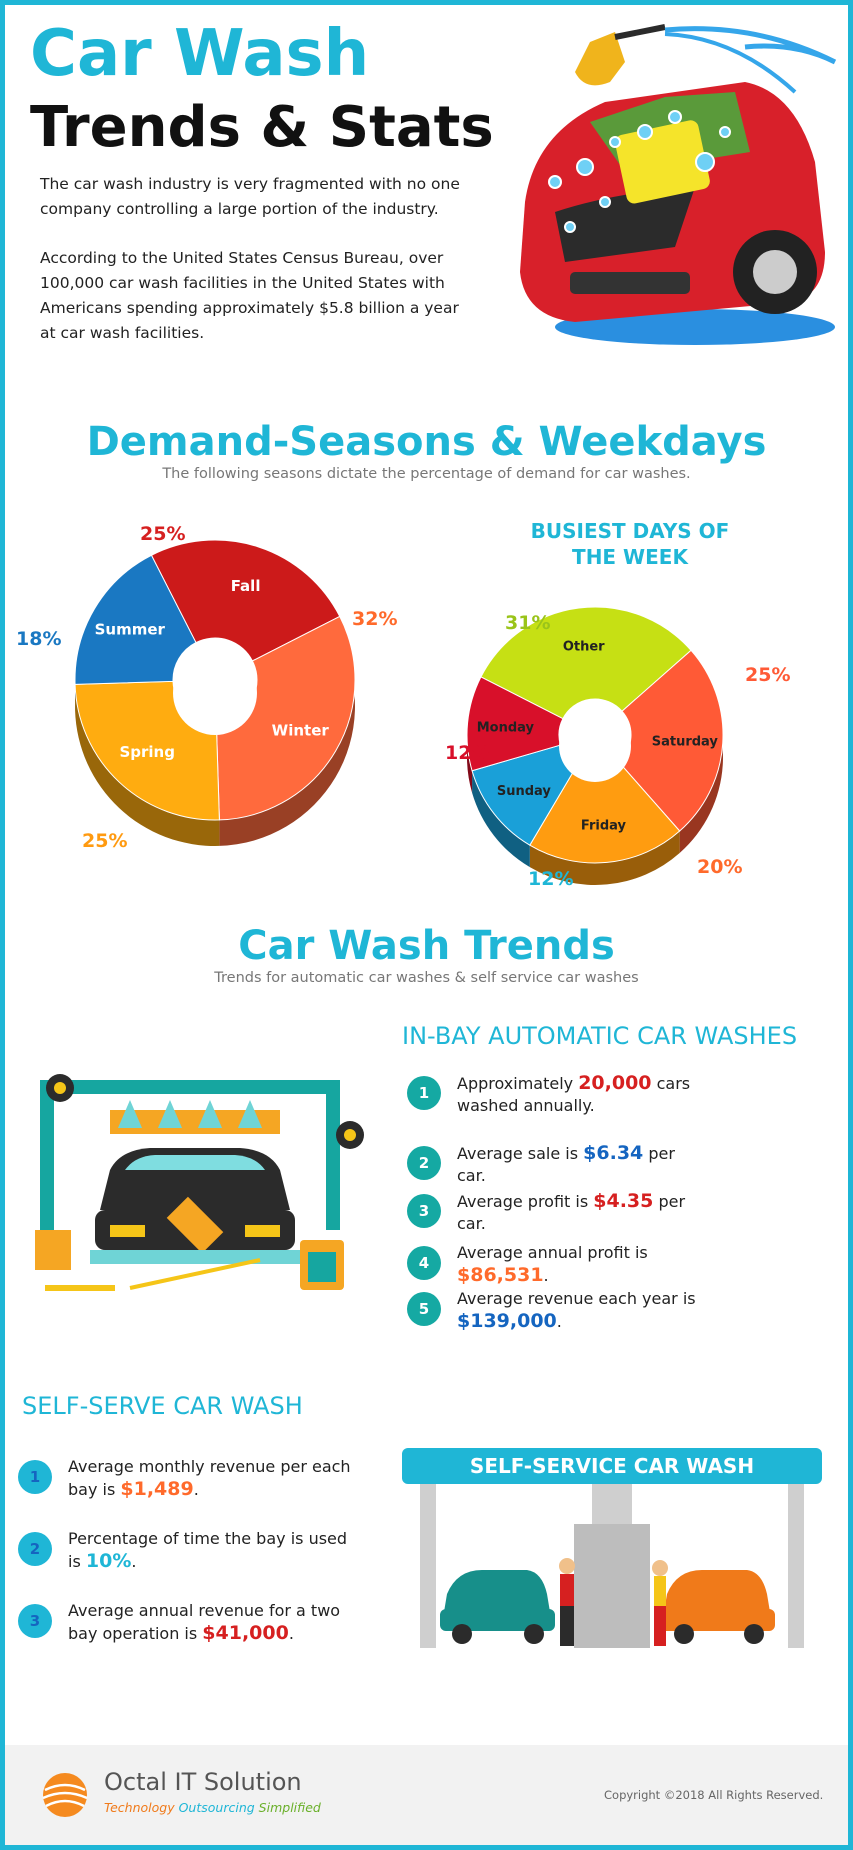 The height and width of the screenshot is (1850, 853). Describe the element at coordinates (525, 1201) in the screenshot. I see `inbay-item-text: Average profit is` at that location.